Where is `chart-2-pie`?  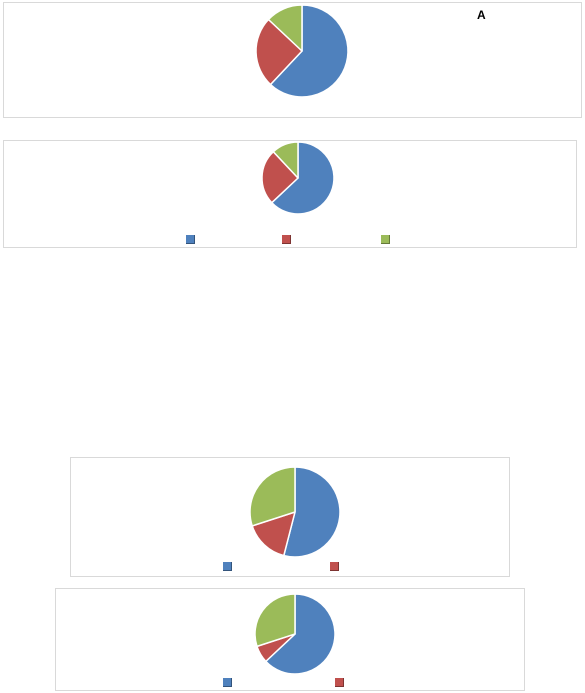
chart-2-pie is located at coordinates (298, 178).